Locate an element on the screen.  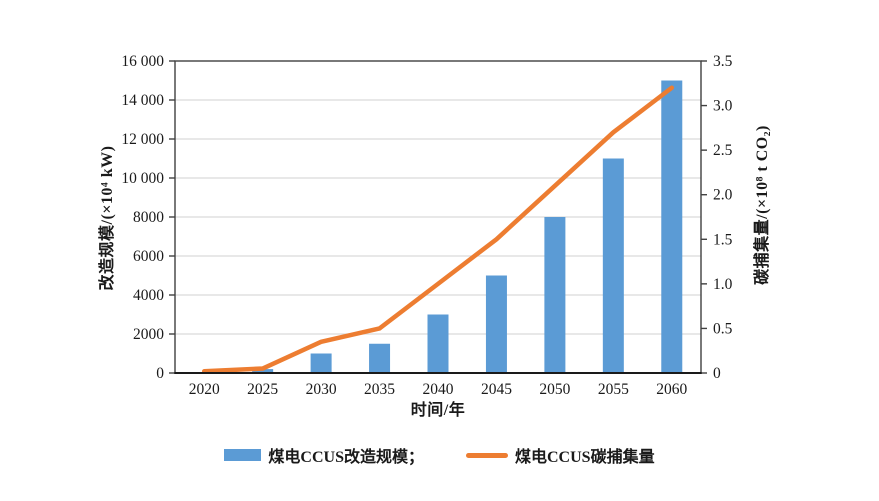
x-axis-tick-label: 2045 is located at coordinates (496, 389).